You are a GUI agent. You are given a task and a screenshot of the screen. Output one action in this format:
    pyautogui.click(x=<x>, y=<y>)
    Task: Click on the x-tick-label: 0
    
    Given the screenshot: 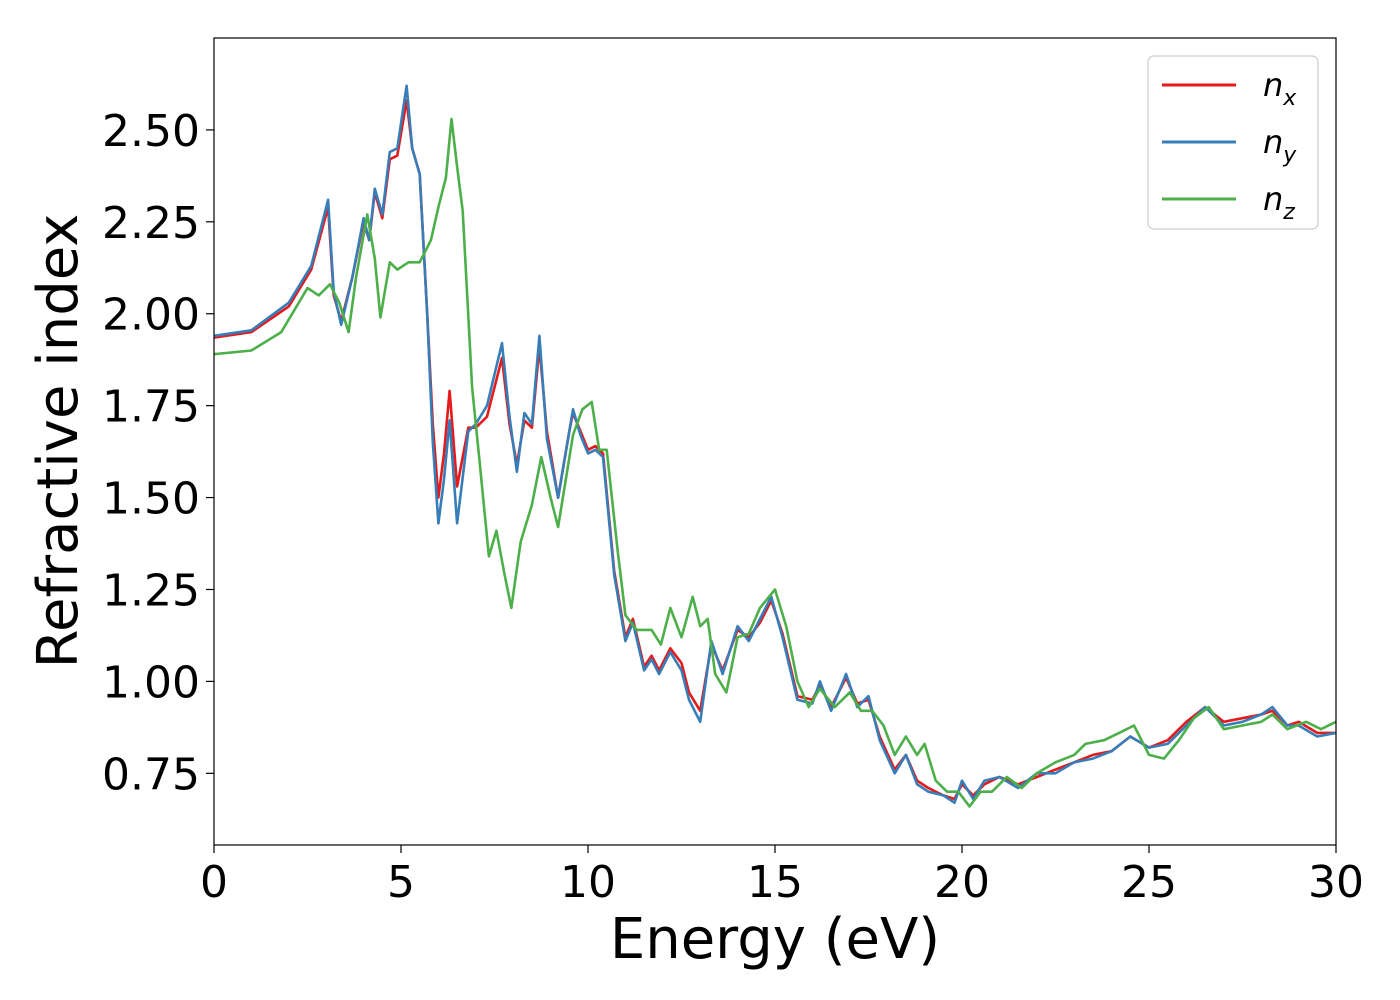 What is the action you would take?
    pyautogui.click(x=214, y=882)
    